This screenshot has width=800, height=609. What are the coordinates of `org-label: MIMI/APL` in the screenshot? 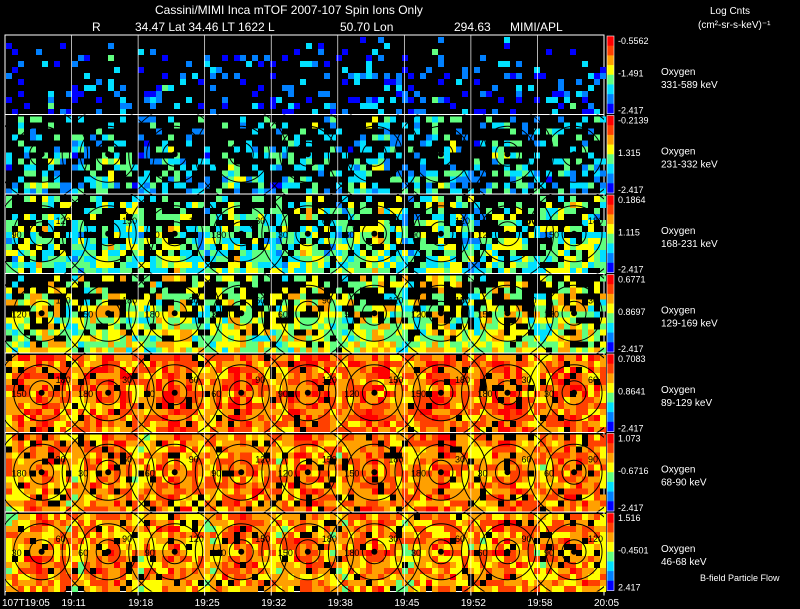 It's located at (536, 27).